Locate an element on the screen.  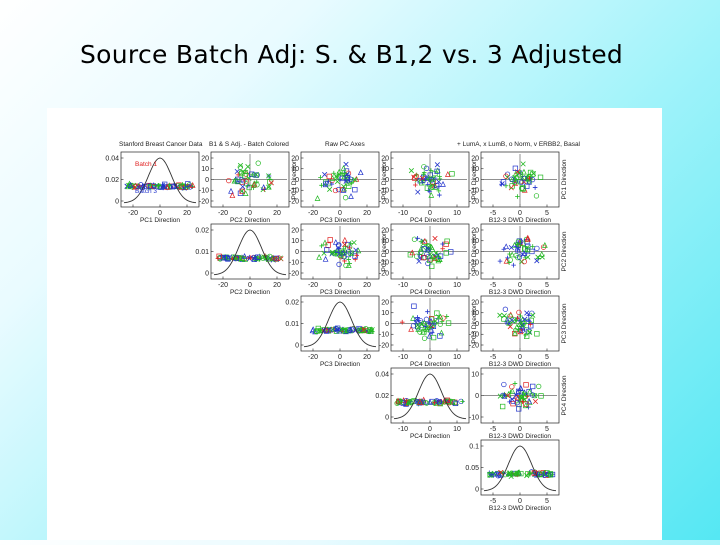
y-axis-label: PC2 Direction is located at coordinates (564, 251).